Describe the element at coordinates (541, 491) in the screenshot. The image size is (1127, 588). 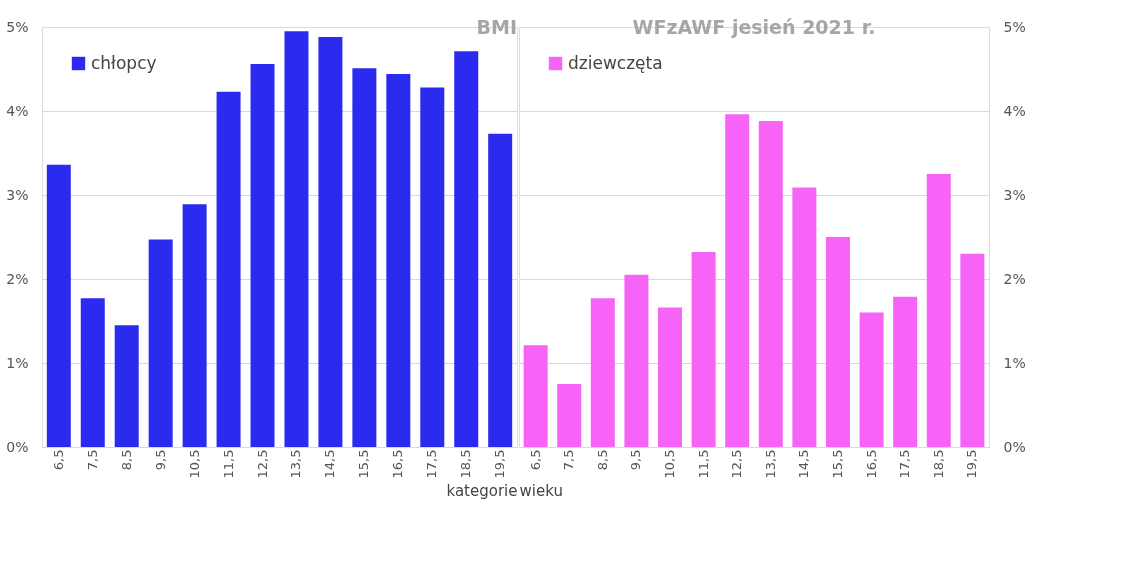
I see `x-axis-title: wieku` at that location.